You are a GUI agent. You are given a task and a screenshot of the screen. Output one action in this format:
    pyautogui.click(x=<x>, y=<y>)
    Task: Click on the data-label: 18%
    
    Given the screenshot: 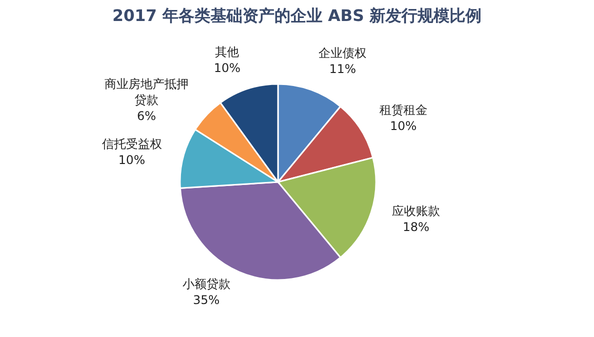 What is the action you would take?
    pyautogui.click(x=416, y=227)
    